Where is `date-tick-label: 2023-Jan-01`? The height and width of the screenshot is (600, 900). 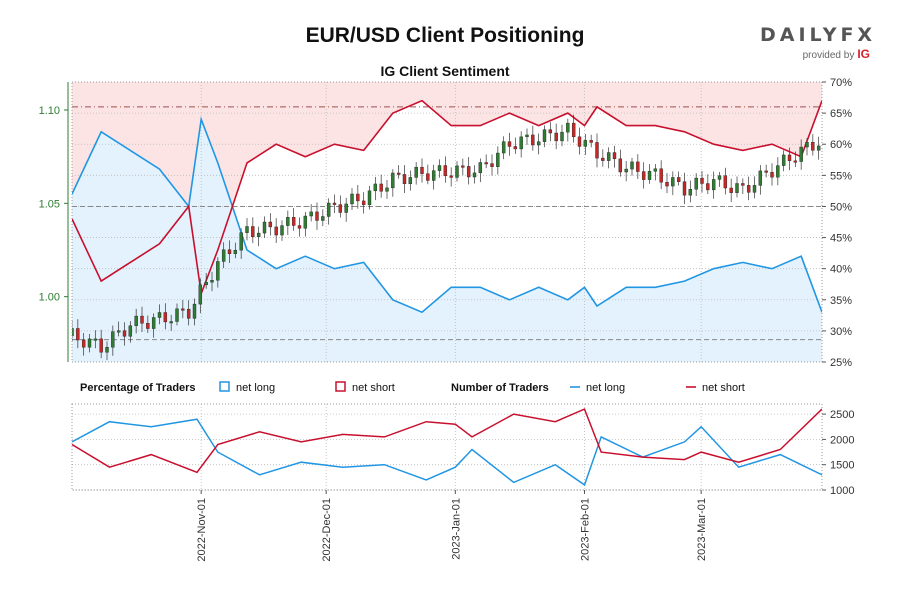 date-tick-label: 2023-Jan-01 is located at coordinates (456, 529).